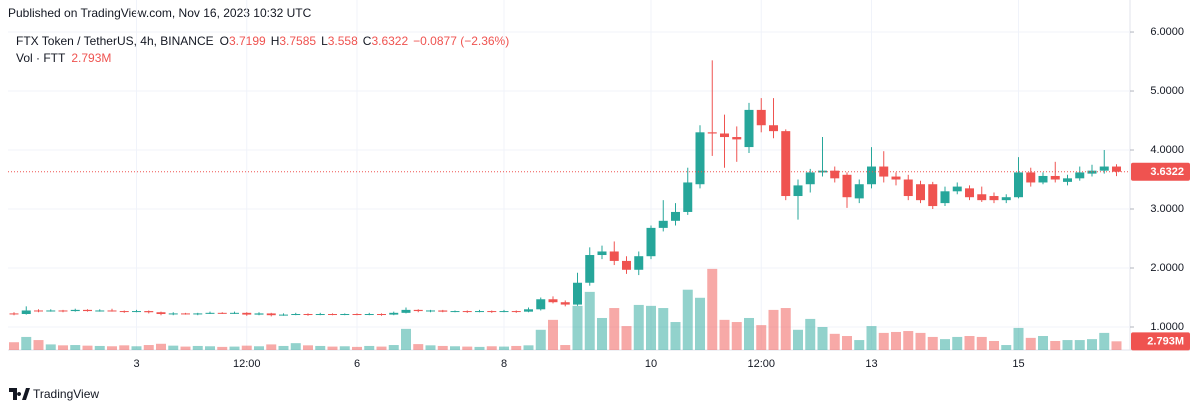 The image size is (1200, 412). Describe the element at coordinates (63, 58) in the screenshot. I see `volume-legend: Vol · FTT 2.793M` at that location.